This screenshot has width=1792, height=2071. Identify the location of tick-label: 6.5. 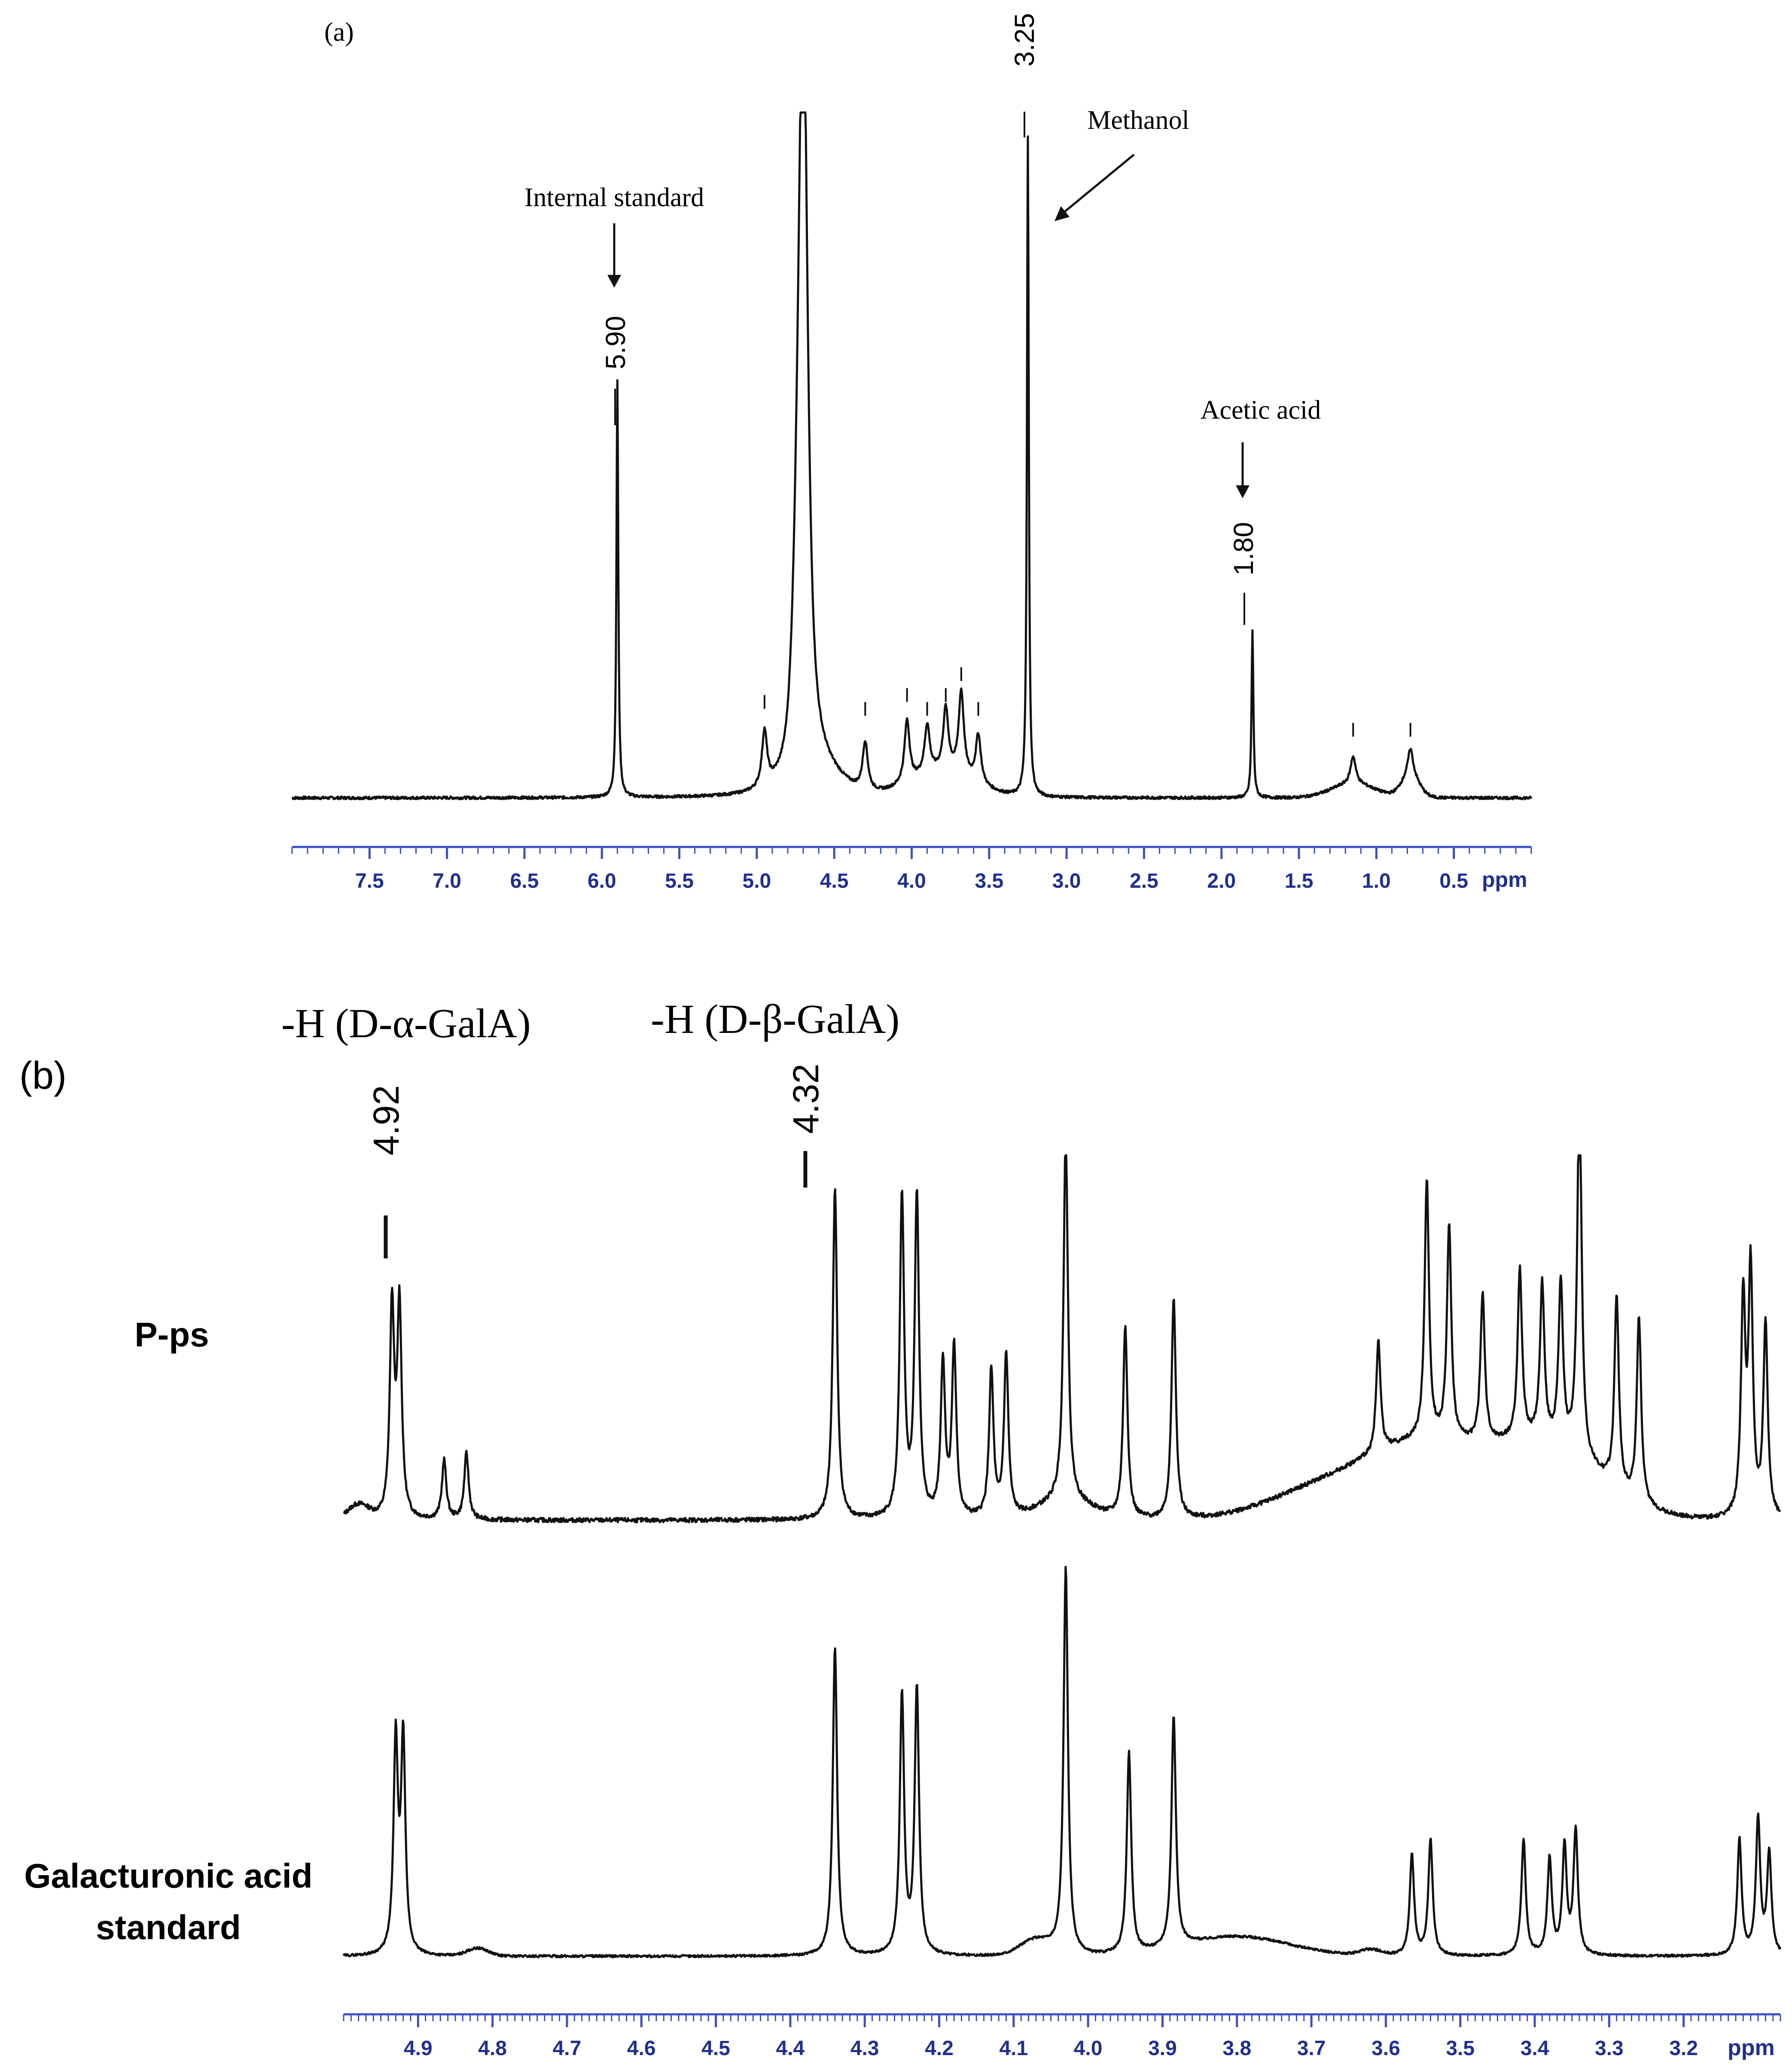
(524, 881).